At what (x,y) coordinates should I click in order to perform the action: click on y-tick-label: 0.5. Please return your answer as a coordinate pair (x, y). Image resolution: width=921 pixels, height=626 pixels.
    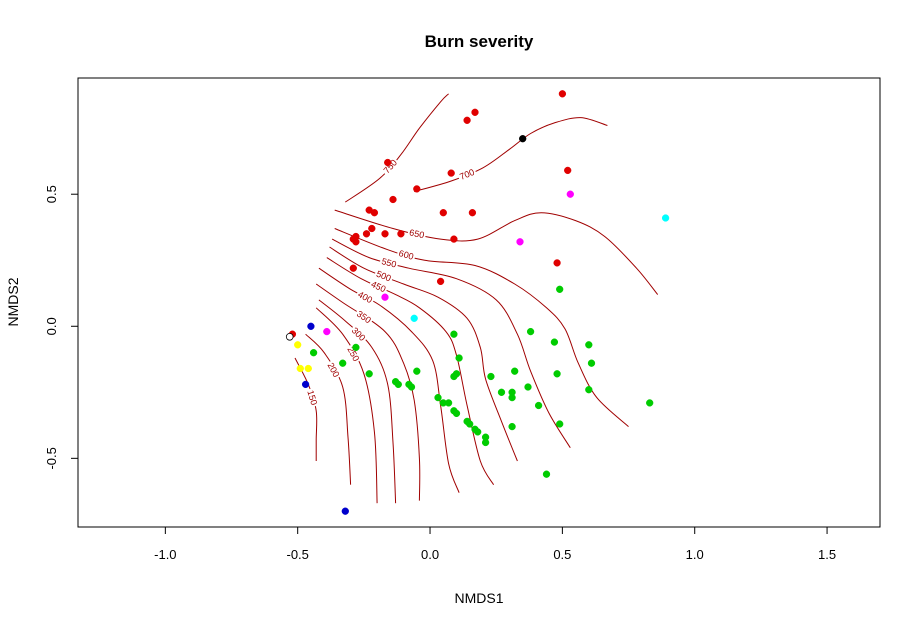
    Looking at the image, I should click on (51, 194).